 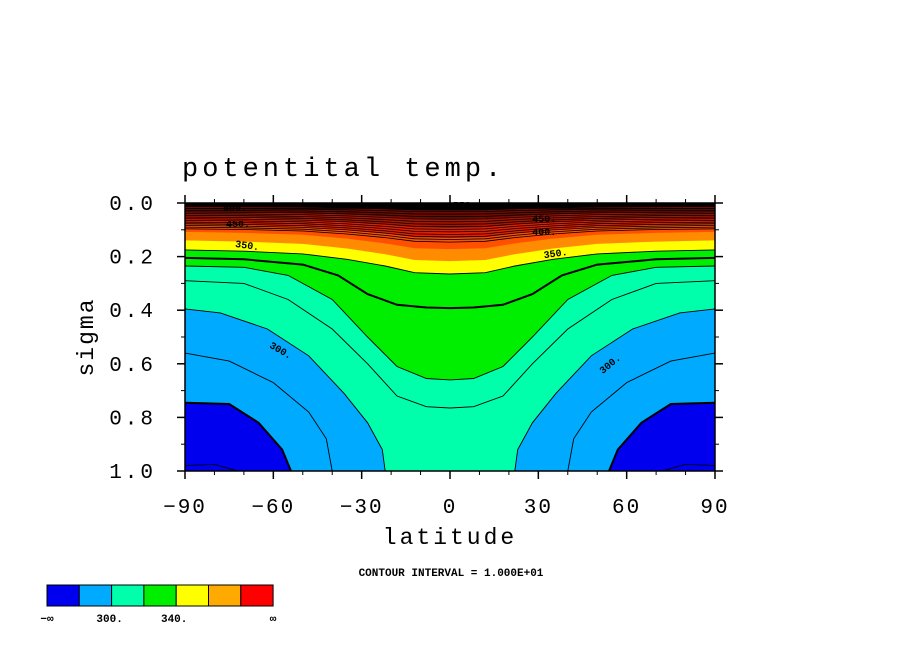 I want to click on x-tick-label-0: −90, so click(x=185, y=508).